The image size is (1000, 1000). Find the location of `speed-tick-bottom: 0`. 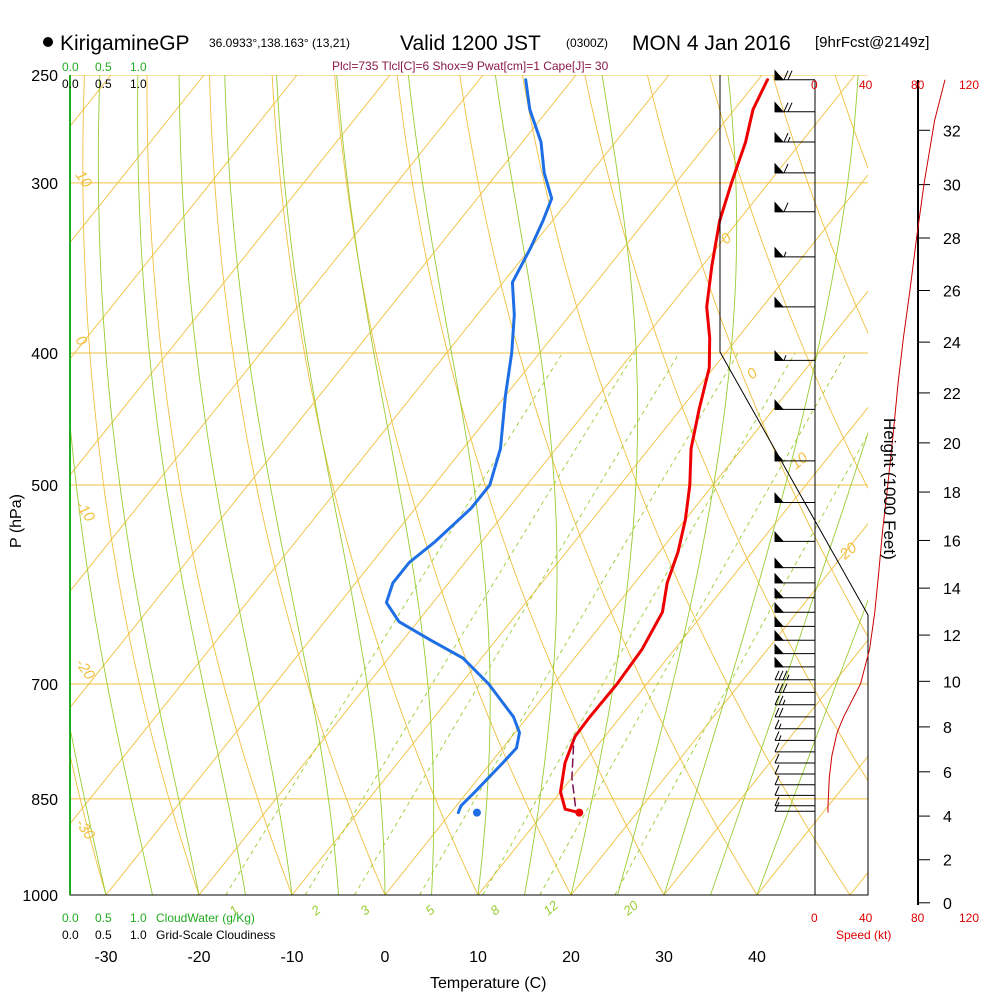

speed-tick-bottom: 0 is located at coordinates (814, 918).